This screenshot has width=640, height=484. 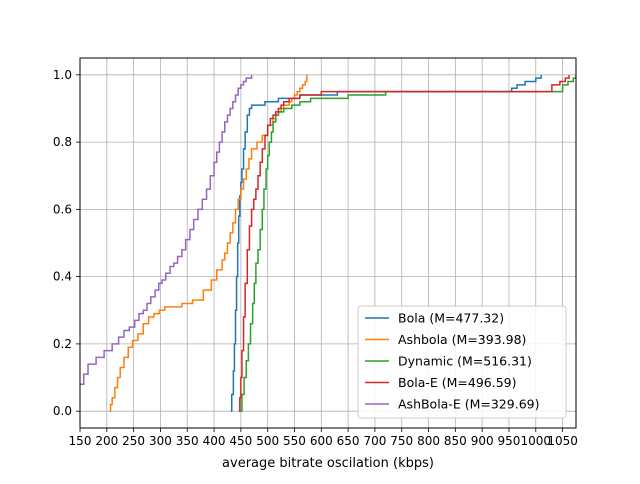 I want to click on legend-entry: AshBola-E (M=329.69), so click(x=468, y=404).